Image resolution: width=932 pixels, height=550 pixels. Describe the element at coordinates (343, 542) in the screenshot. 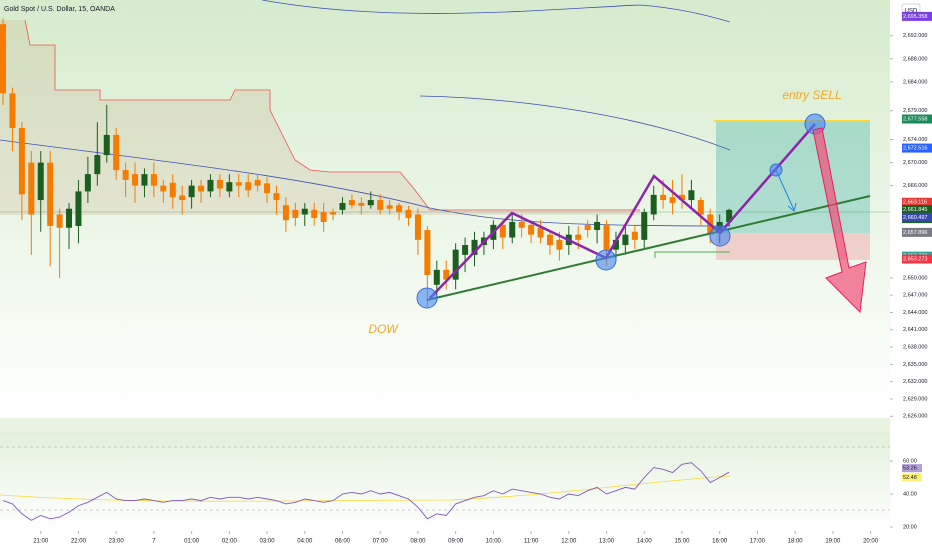

I see `x-tick-label: 06:00` at that location.